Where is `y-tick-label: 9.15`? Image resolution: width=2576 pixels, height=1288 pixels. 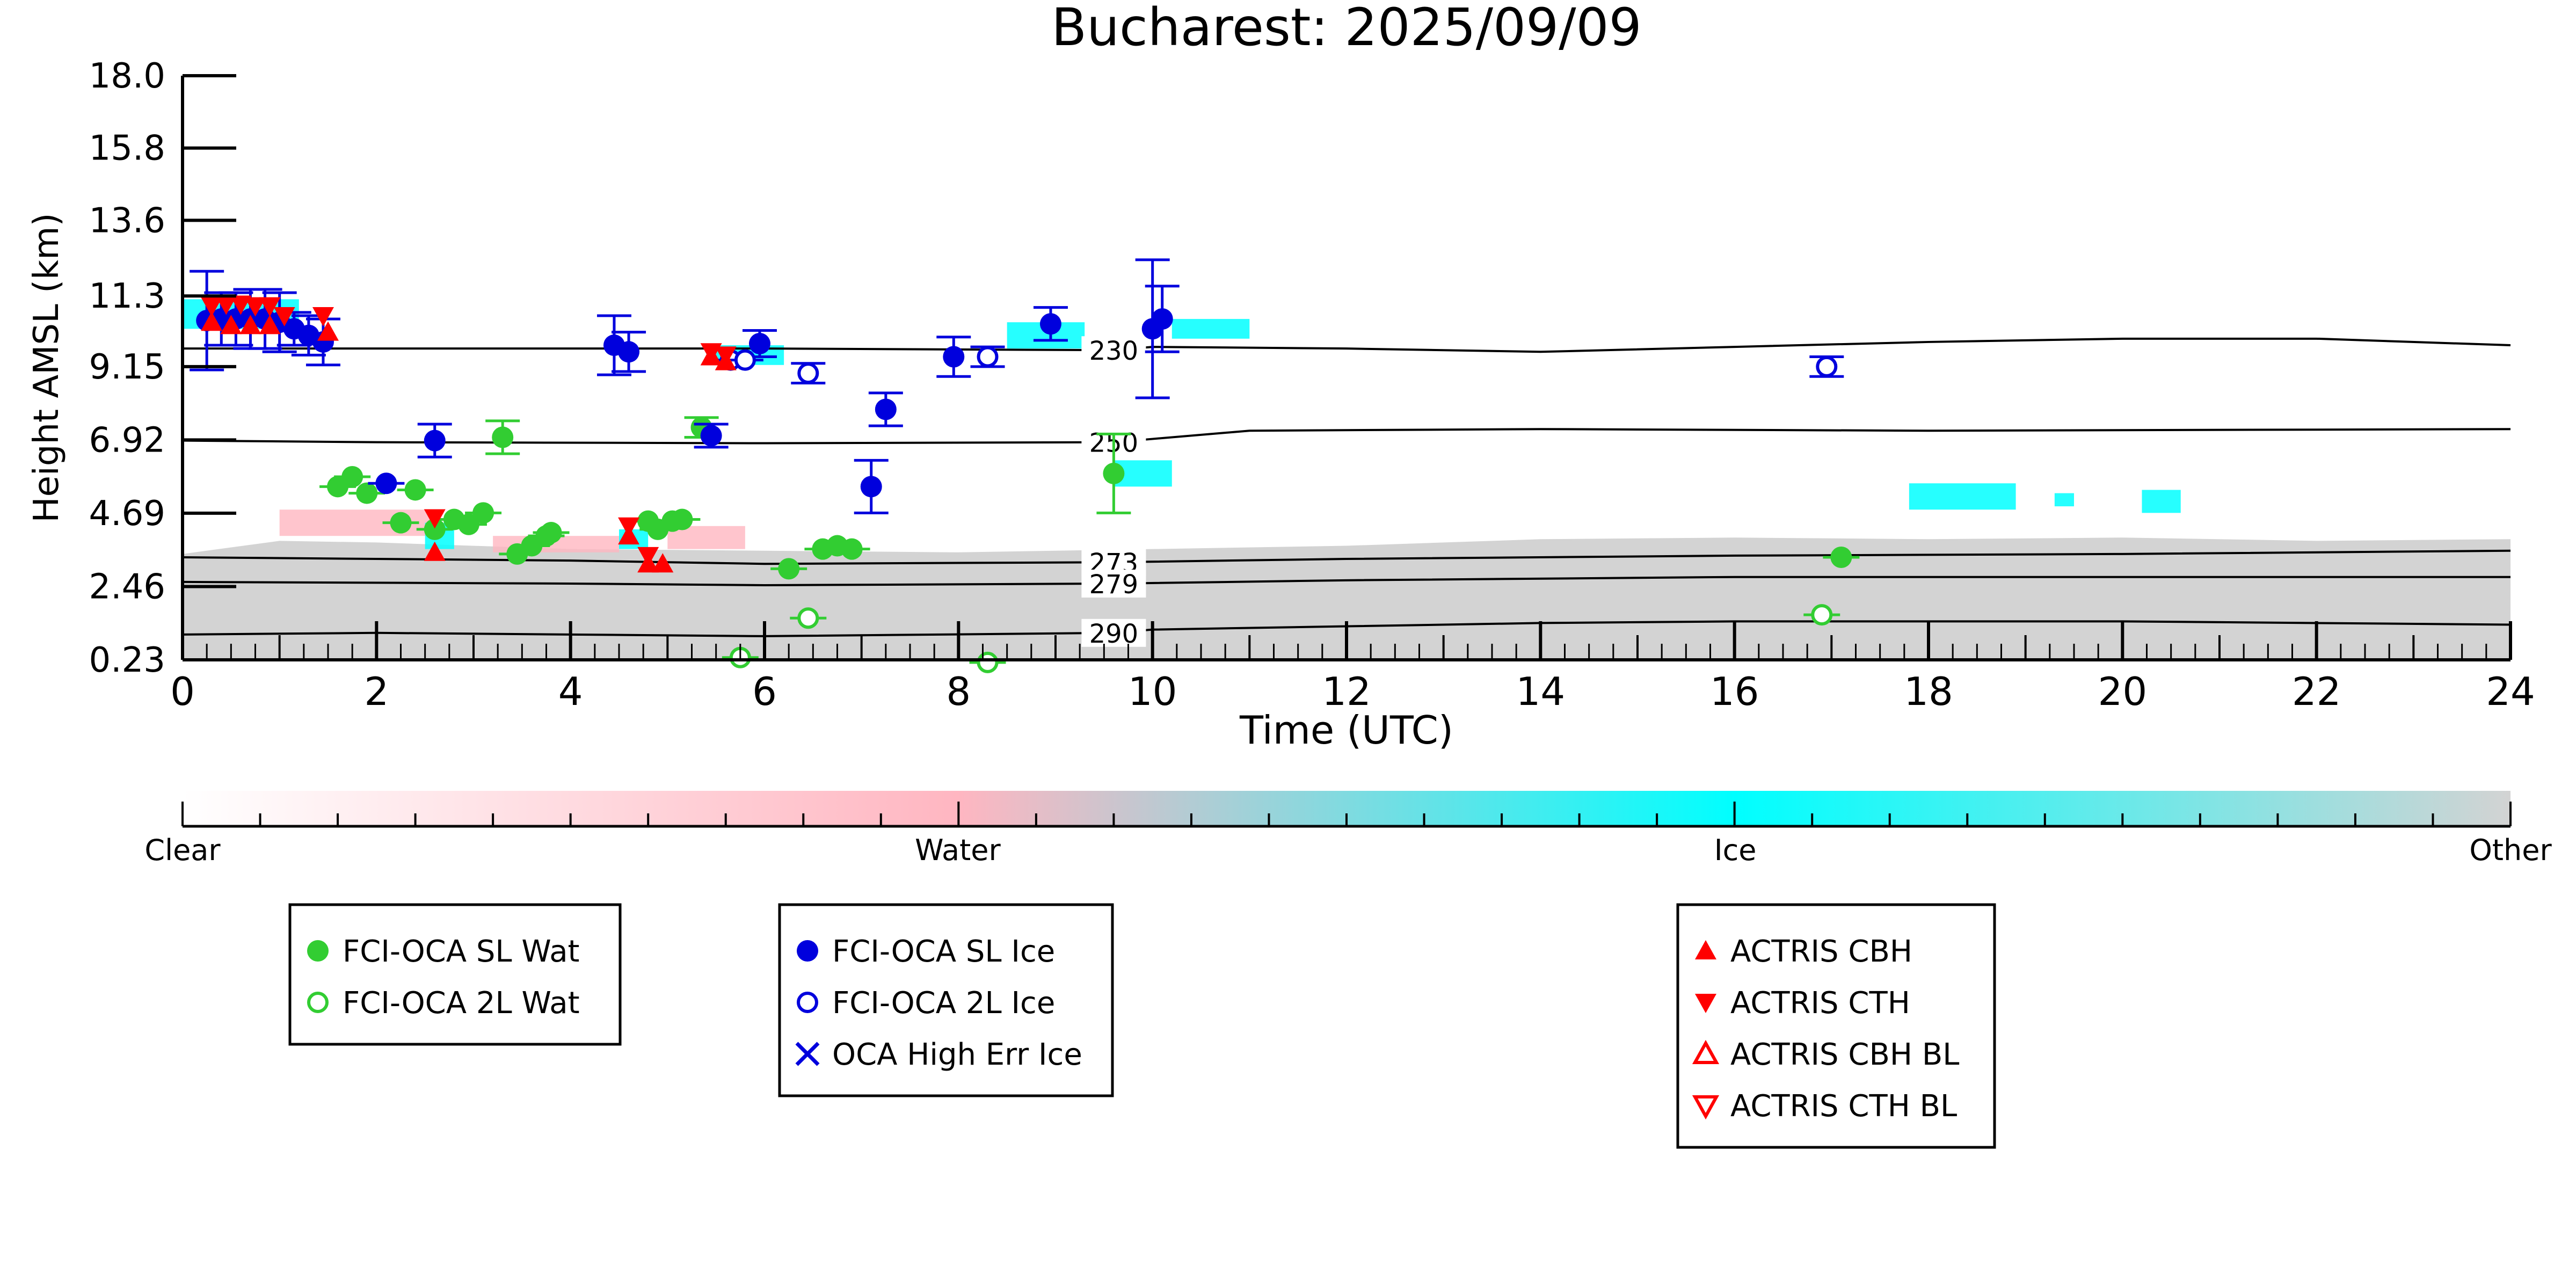
y-tick-label: 9.15 is located at coordinates (127, 367).